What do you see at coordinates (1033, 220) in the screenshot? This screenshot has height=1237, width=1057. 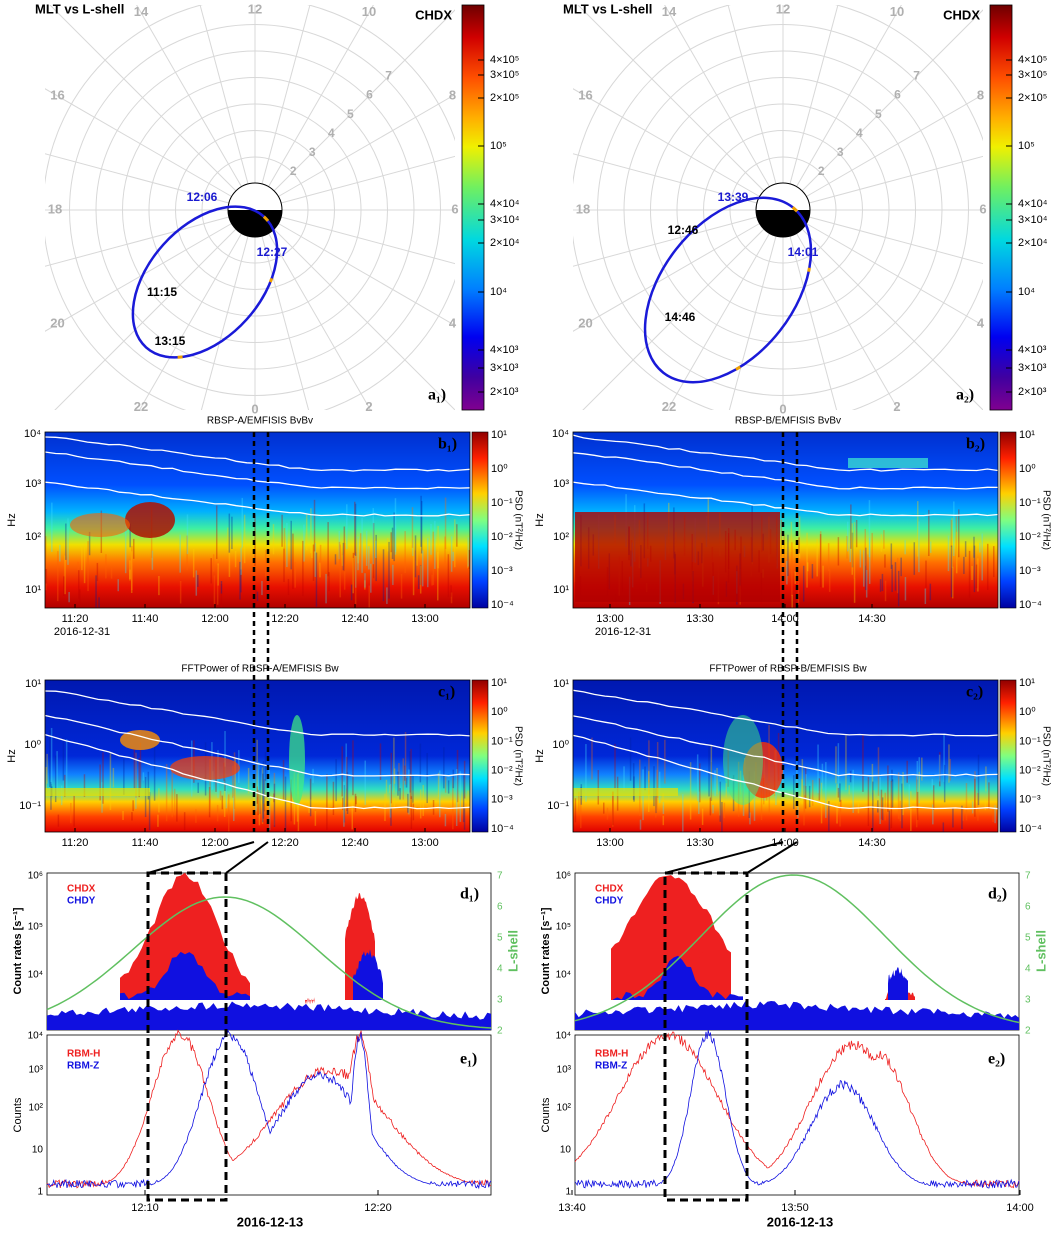 I see `colorbar-tick-label: 3×10⁴` at bounding box center [1033, 220].